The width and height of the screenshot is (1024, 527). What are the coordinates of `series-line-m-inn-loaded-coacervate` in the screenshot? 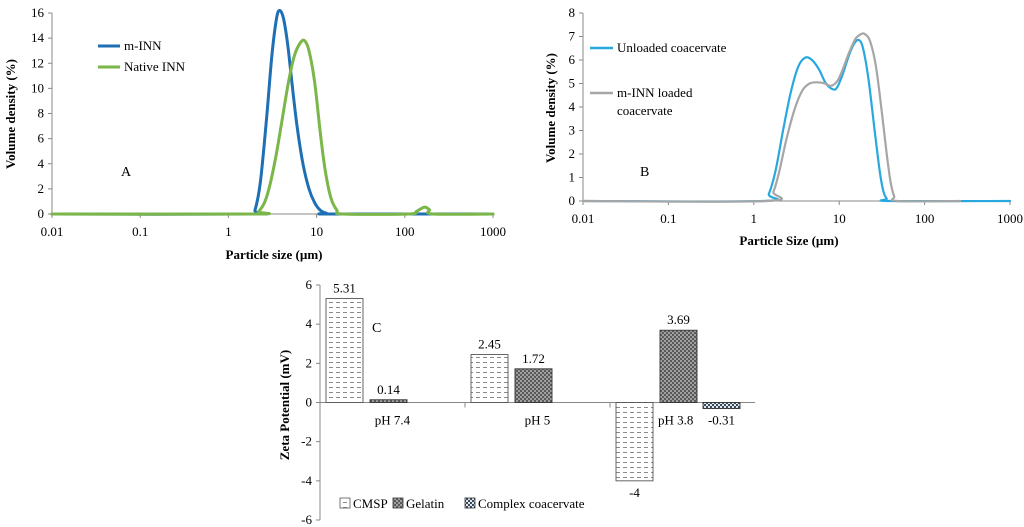 It's located at (771, 117).